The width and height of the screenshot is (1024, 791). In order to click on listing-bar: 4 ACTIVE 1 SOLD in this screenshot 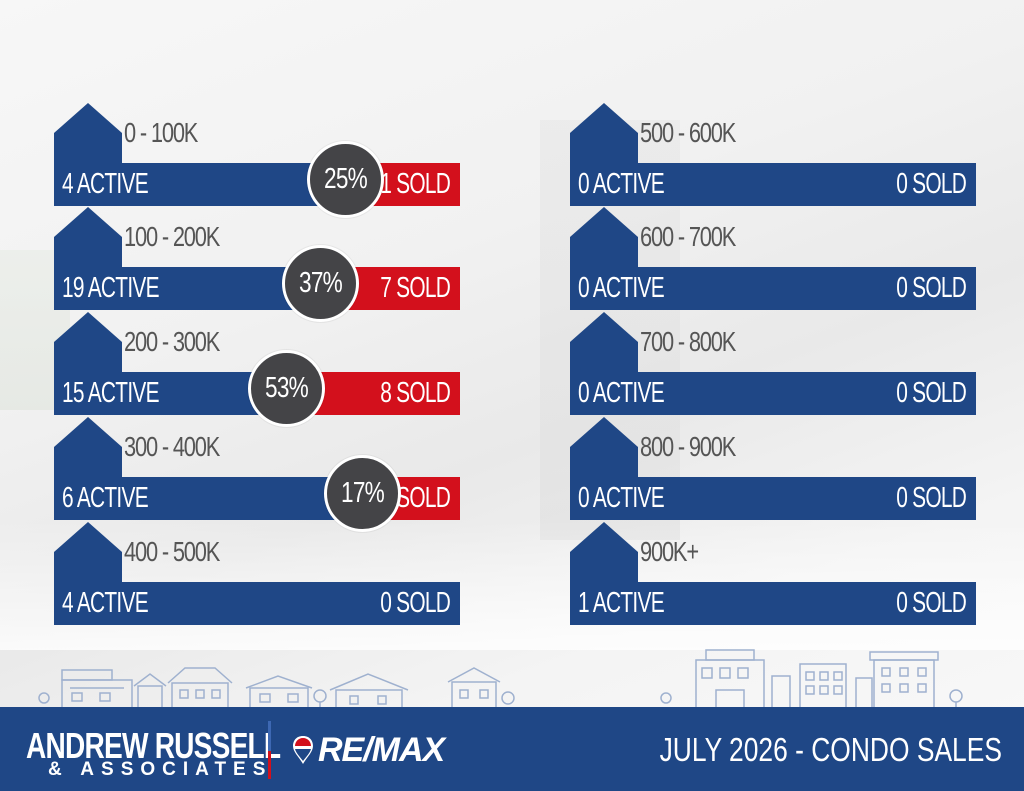, I will do `click(257, 184)`.